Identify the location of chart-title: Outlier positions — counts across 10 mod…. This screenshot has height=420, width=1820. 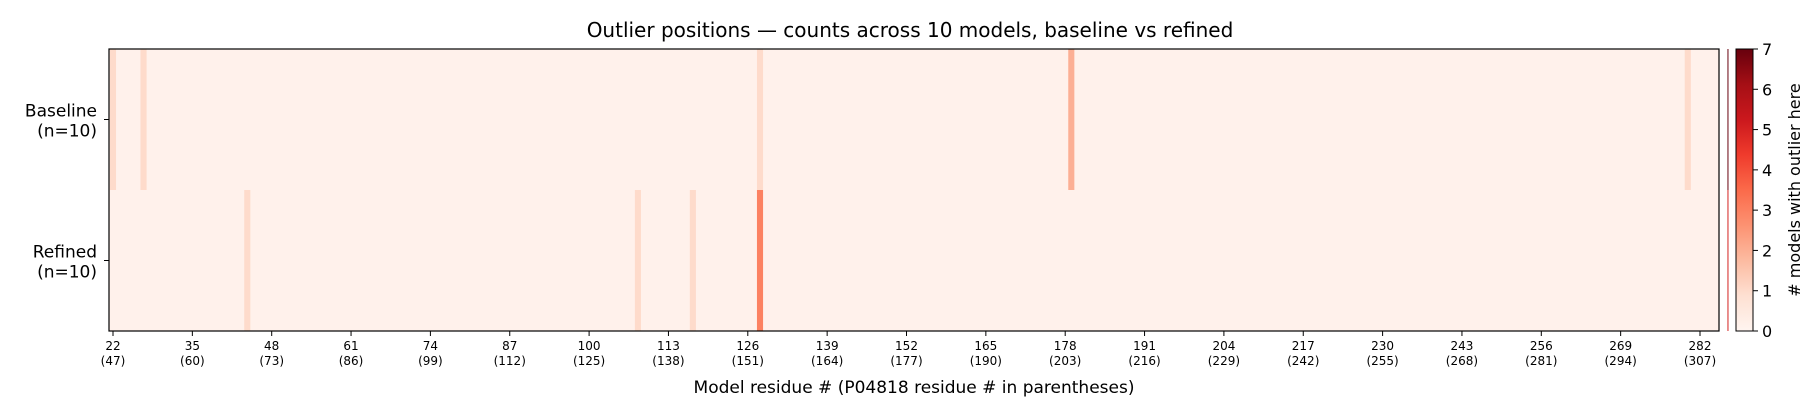
(910, 30).